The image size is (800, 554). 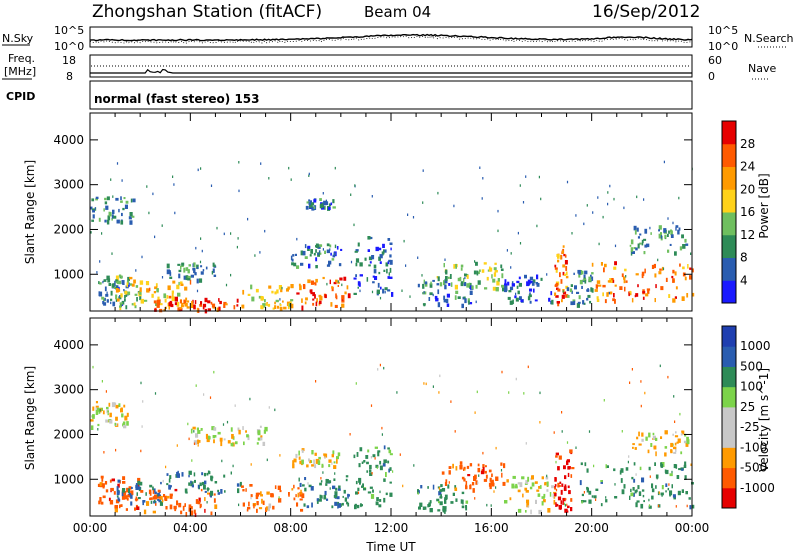 What do you see at coordinates (729, 397) in the screenshot?
I see `colorbar-segment` at bounding box center [729, 397].